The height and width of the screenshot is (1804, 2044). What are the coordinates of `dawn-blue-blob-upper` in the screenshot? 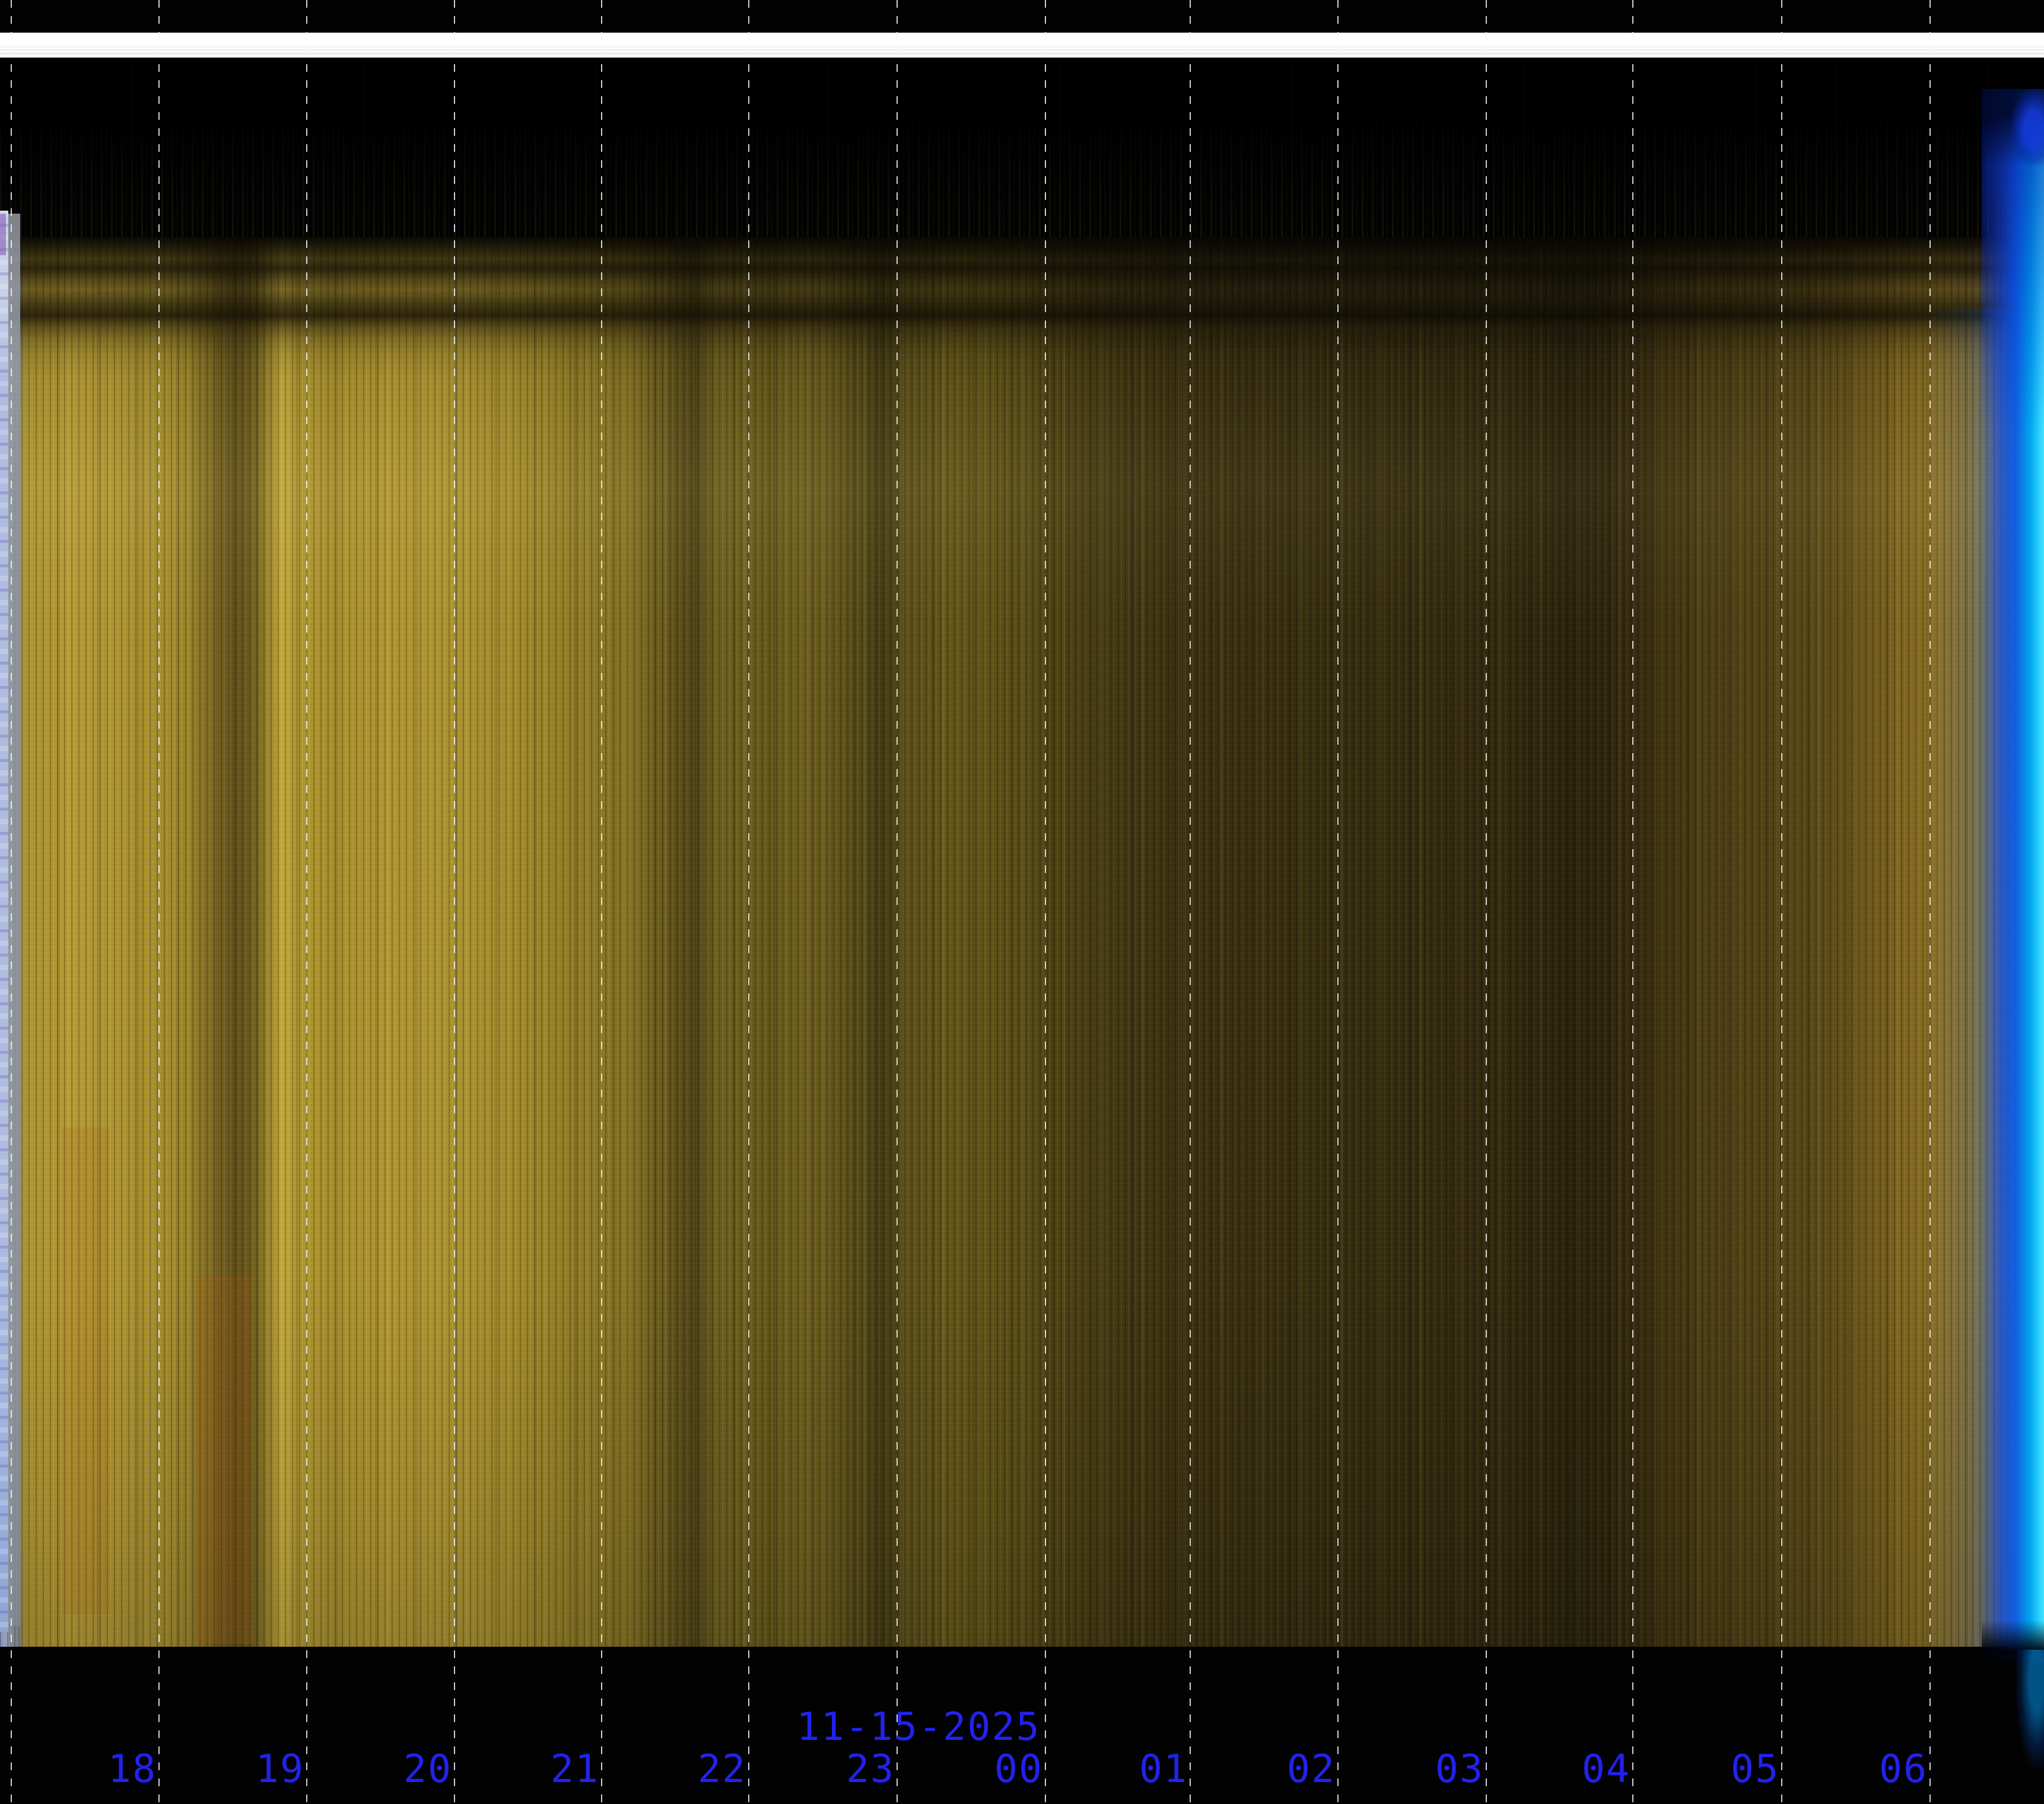 It's located at (2028, 127).